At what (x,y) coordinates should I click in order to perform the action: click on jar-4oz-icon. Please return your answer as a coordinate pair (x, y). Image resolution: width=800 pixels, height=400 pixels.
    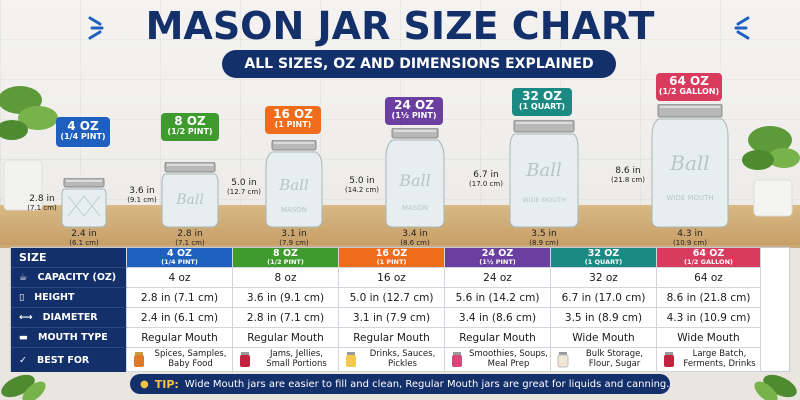
    Looking at the image, I should click on (84, 203).